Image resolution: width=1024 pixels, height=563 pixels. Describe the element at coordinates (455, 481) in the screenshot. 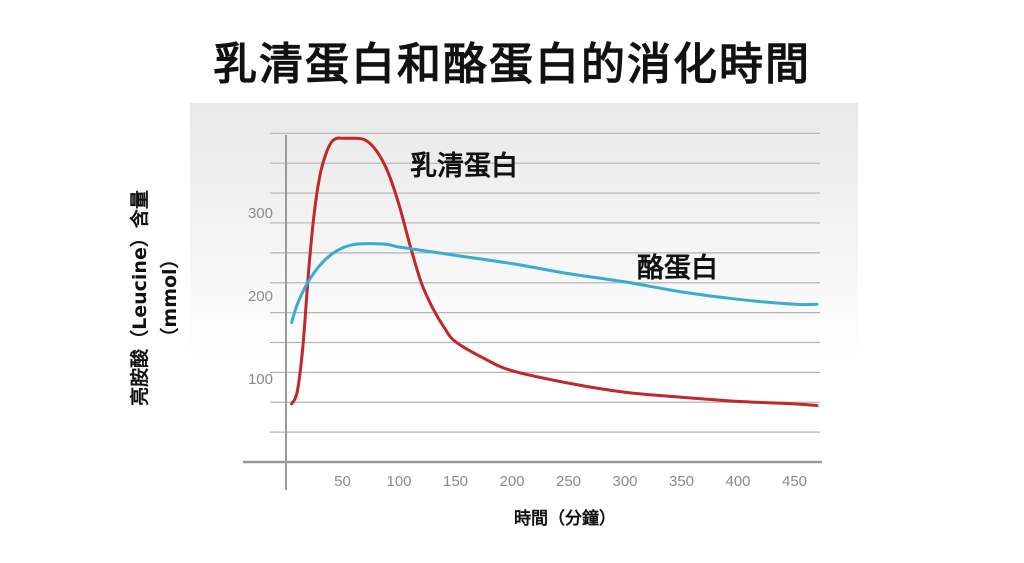

I see `x-tick-label: 150` at that location.